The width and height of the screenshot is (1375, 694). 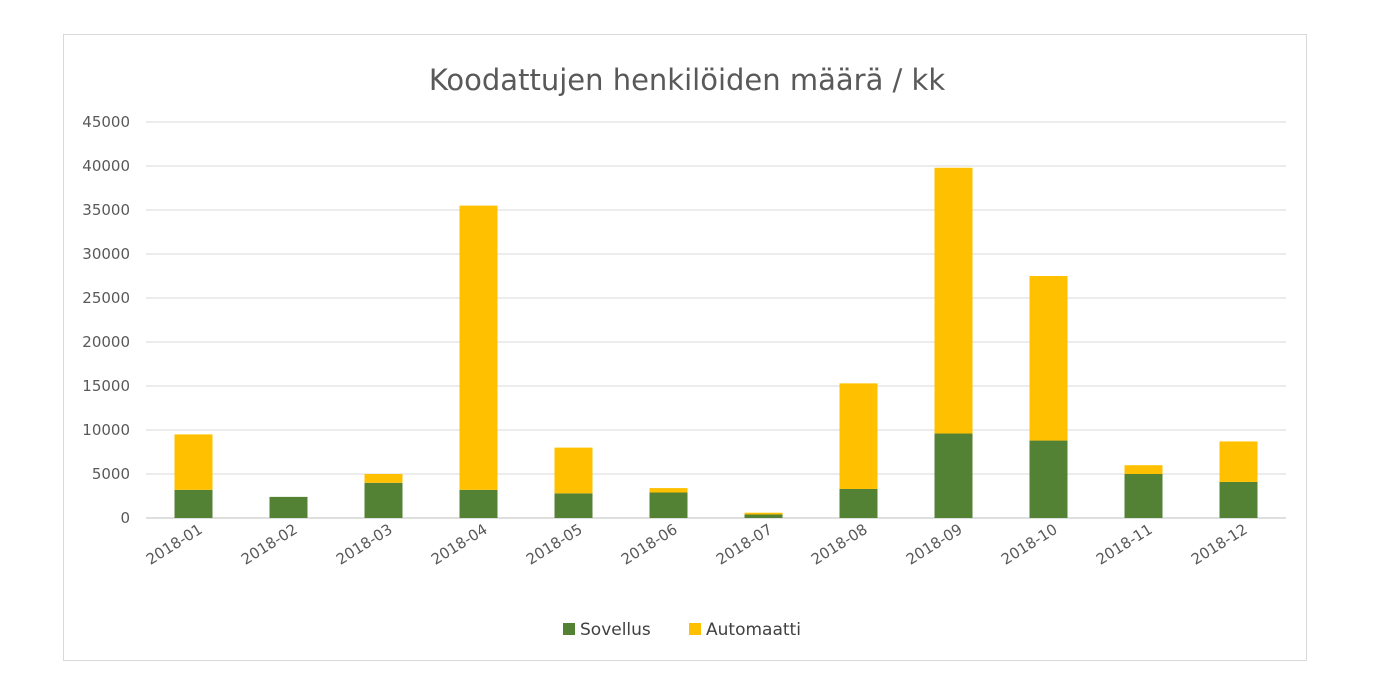 I want to click on x-tick-label: 2018-07, so click(x=744, y=544).